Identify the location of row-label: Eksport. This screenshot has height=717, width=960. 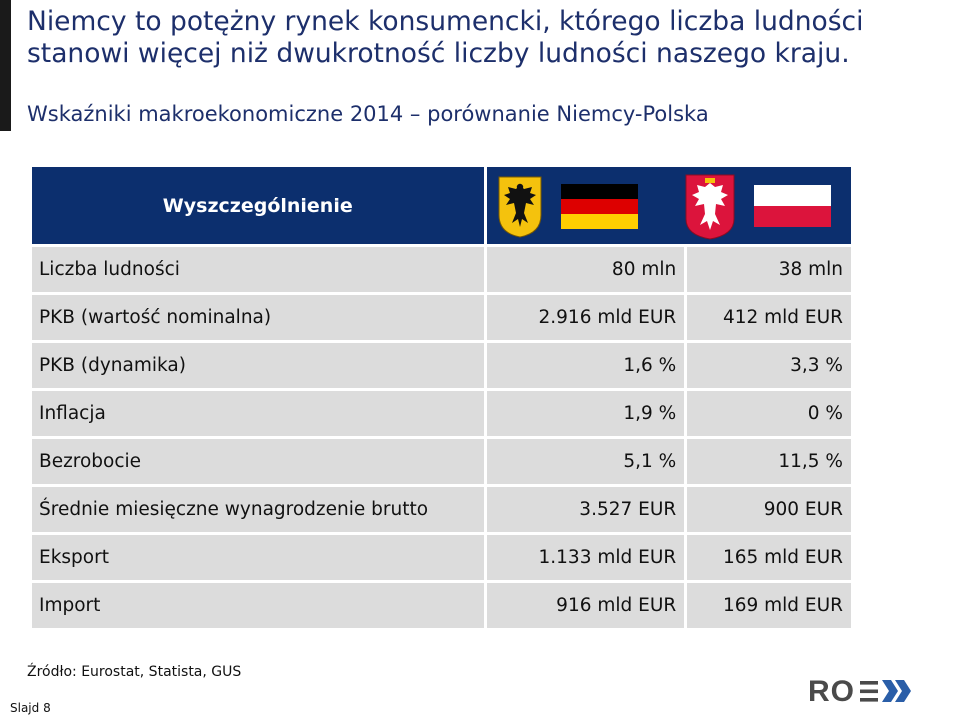
(258, 557).